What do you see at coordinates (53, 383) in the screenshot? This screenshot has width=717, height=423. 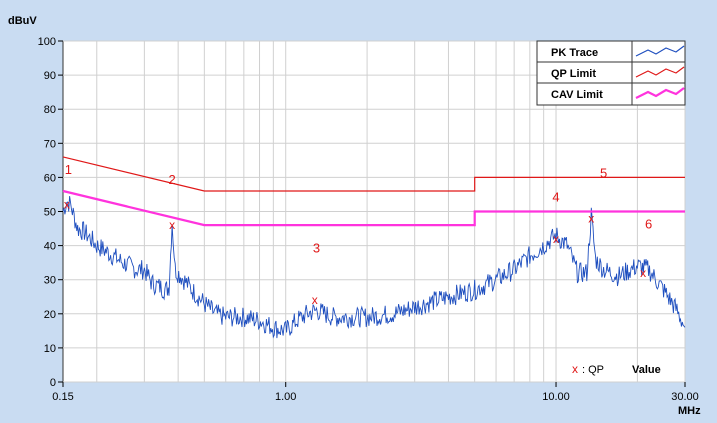 I see `y-tick-label: 0` at bounding box center [53, 383].